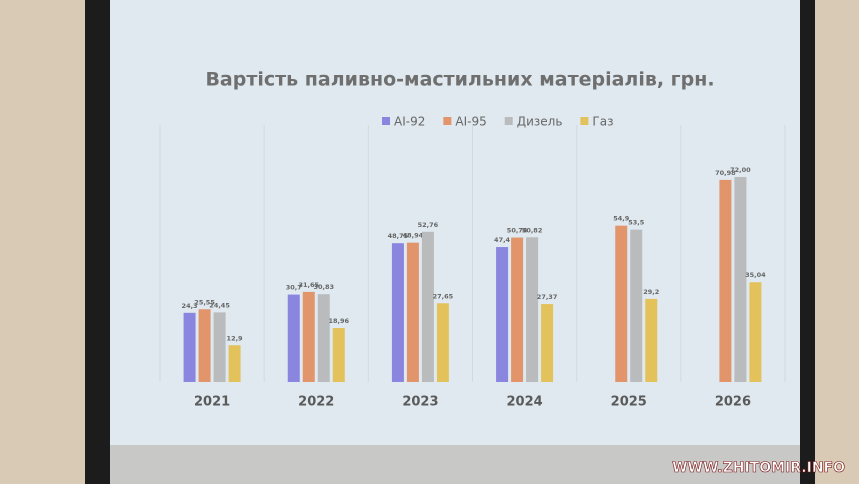 The height and width of the screenshot is (484, 859). I want to click on legend-label: AI-95, so click(470, 122).